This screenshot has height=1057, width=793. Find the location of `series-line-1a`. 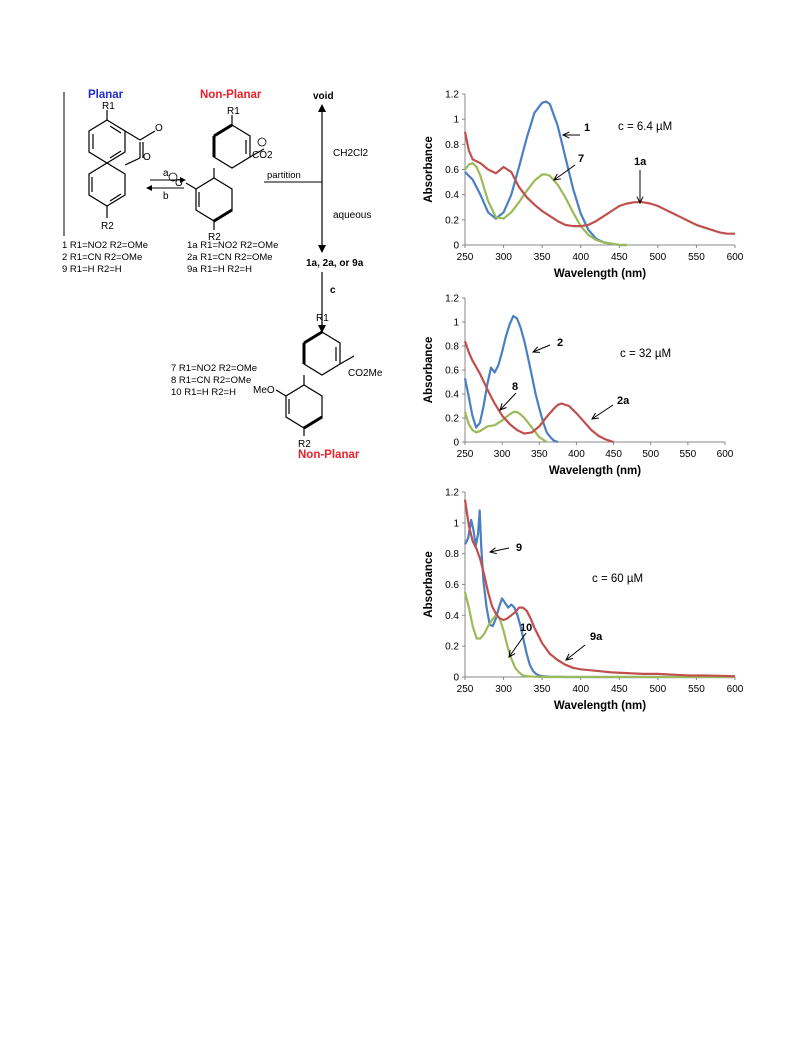

series-line-1a is located at coordinates (599, 183).